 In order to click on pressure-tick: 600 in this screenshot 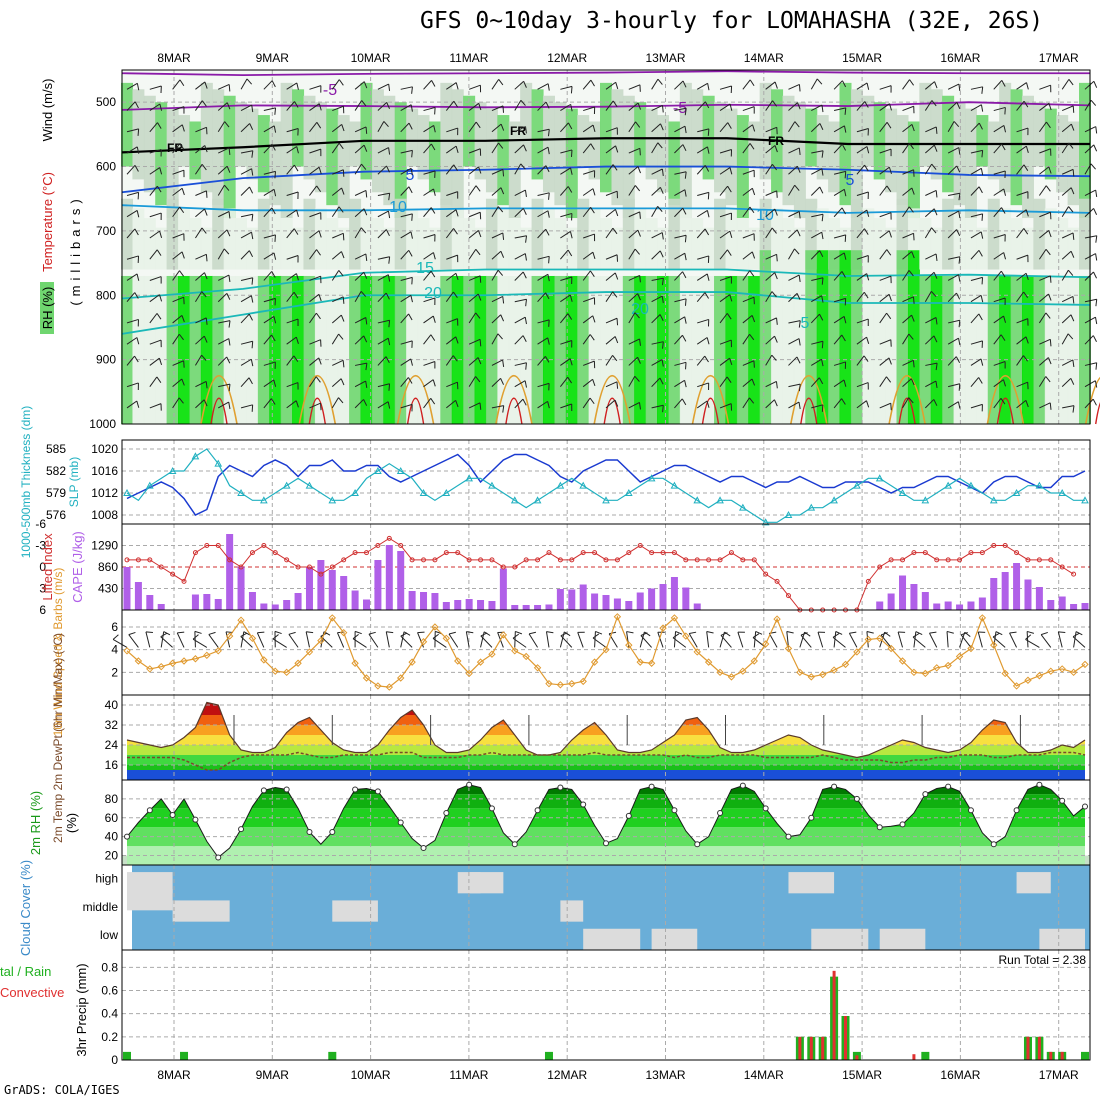, I will do `click(106, 167)`.